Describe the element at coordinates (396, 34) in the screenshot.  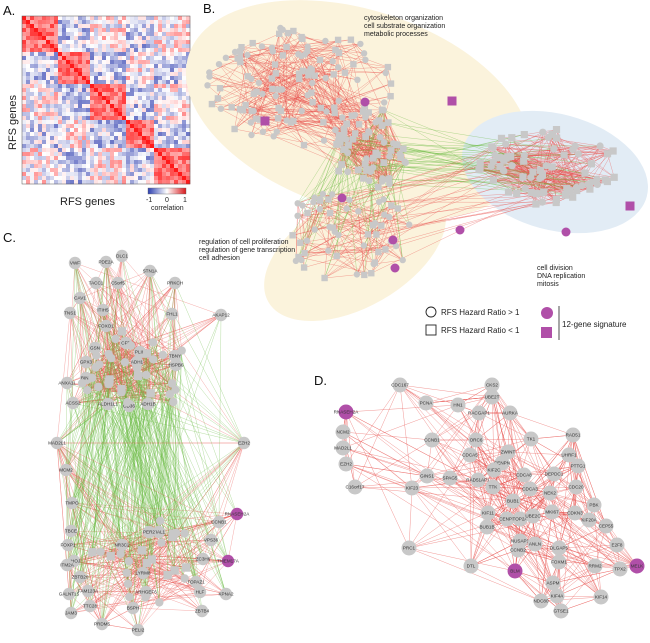
I see `cluster1-term-3: metabolic processes` at that location.